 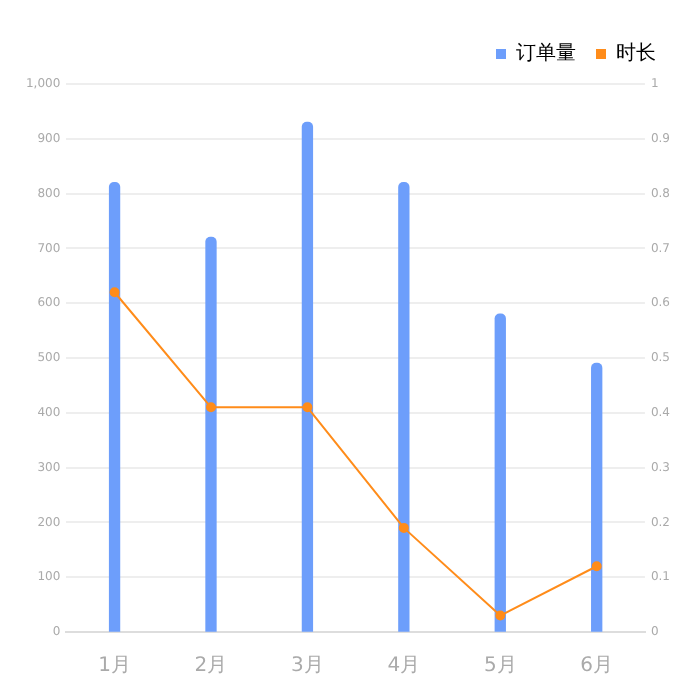 What do you see at coordinates (597, 666) in the screenshot?
I see `x-tick-label: 6月` at bounding box center [597, 666].